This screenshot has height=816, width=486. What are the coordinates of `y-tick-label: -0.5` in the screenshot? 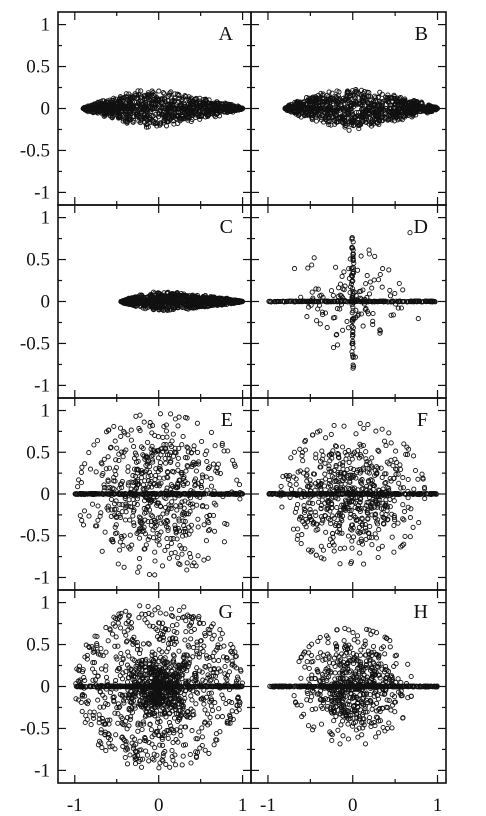 It's located at (35, 536).